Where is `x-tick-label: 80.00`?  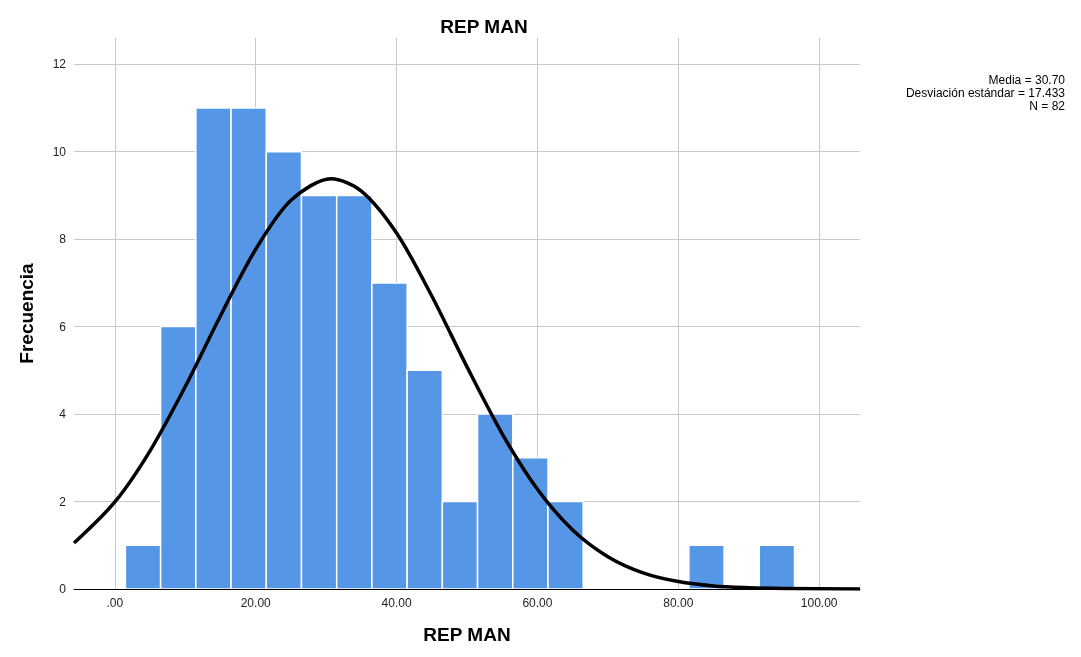
x-tick-label: 80.00 is located at coordinates (678, 603).